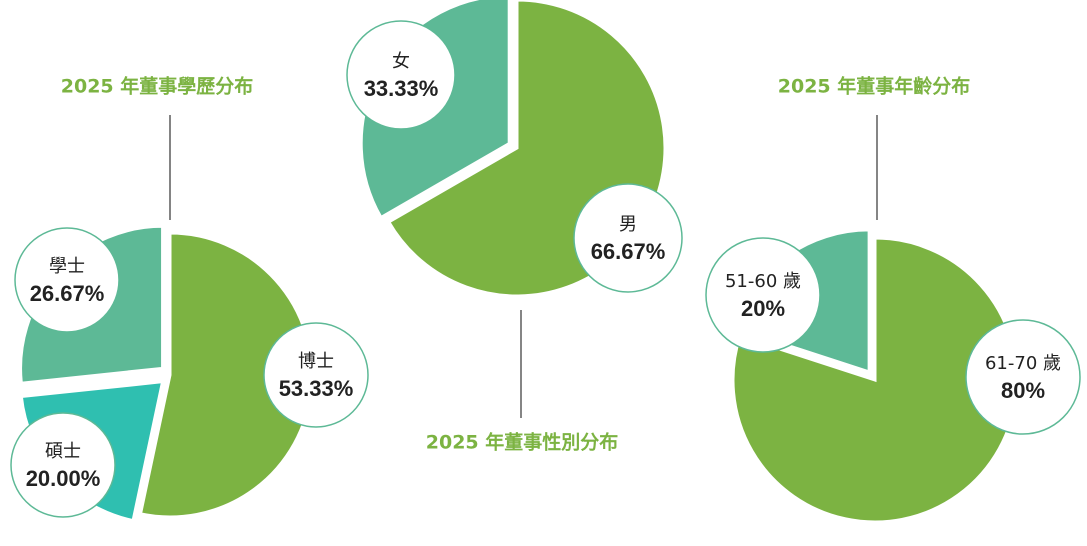 The image size is (1087, 546). I want to click on slice-label: 男 66.67%, so click(628, 238).